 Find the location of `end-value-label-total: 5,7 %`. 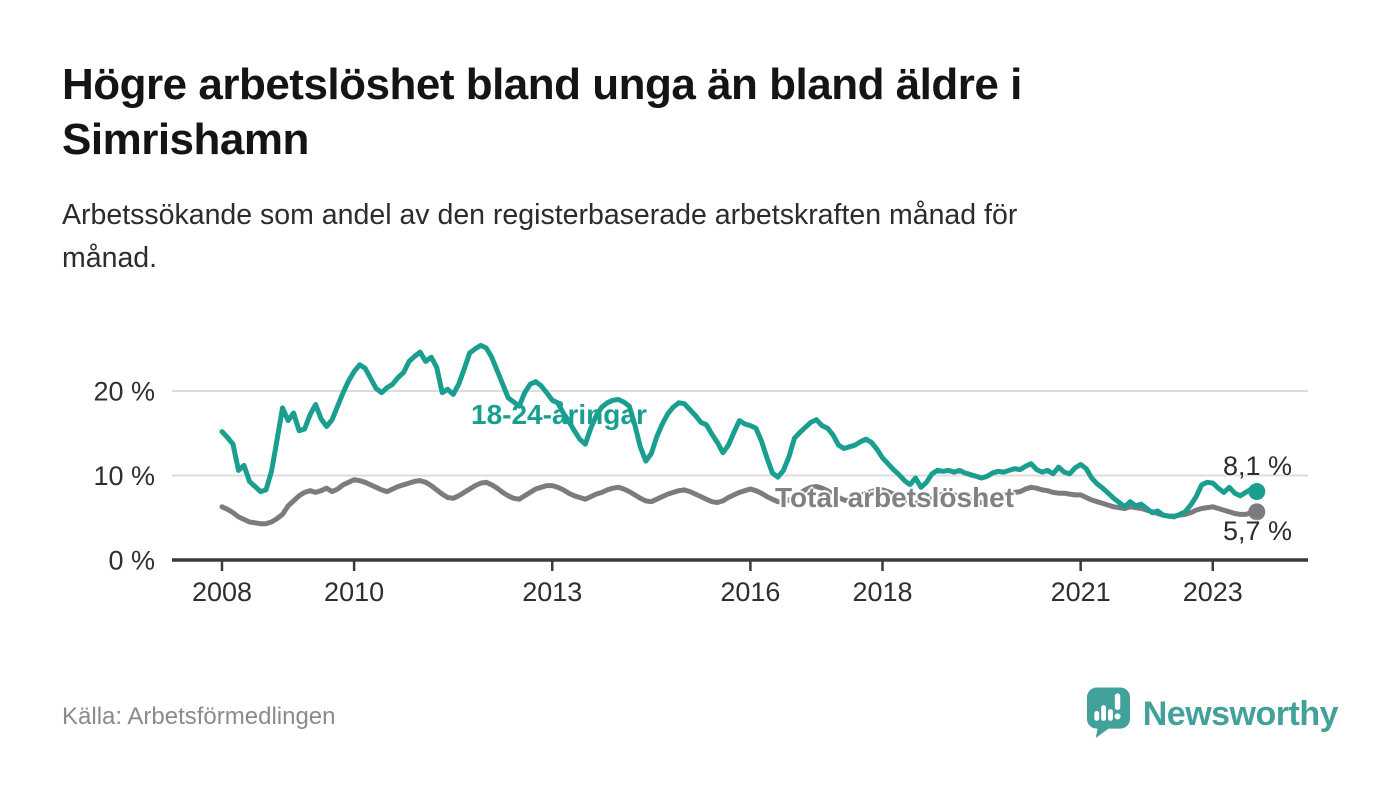

end-value-label-total: 5,7 % is located at coordinates (1257, 531).